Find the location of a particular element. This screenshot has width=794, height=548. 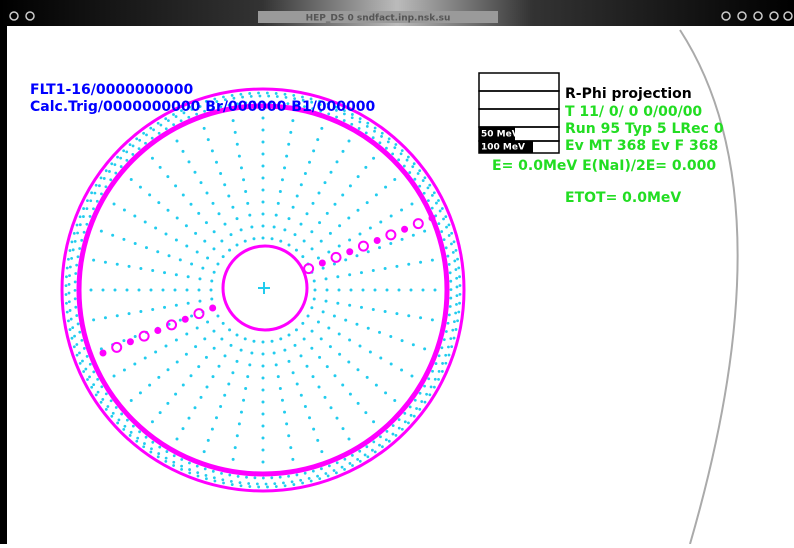

outer-arc is located at coordinates (709, 287).